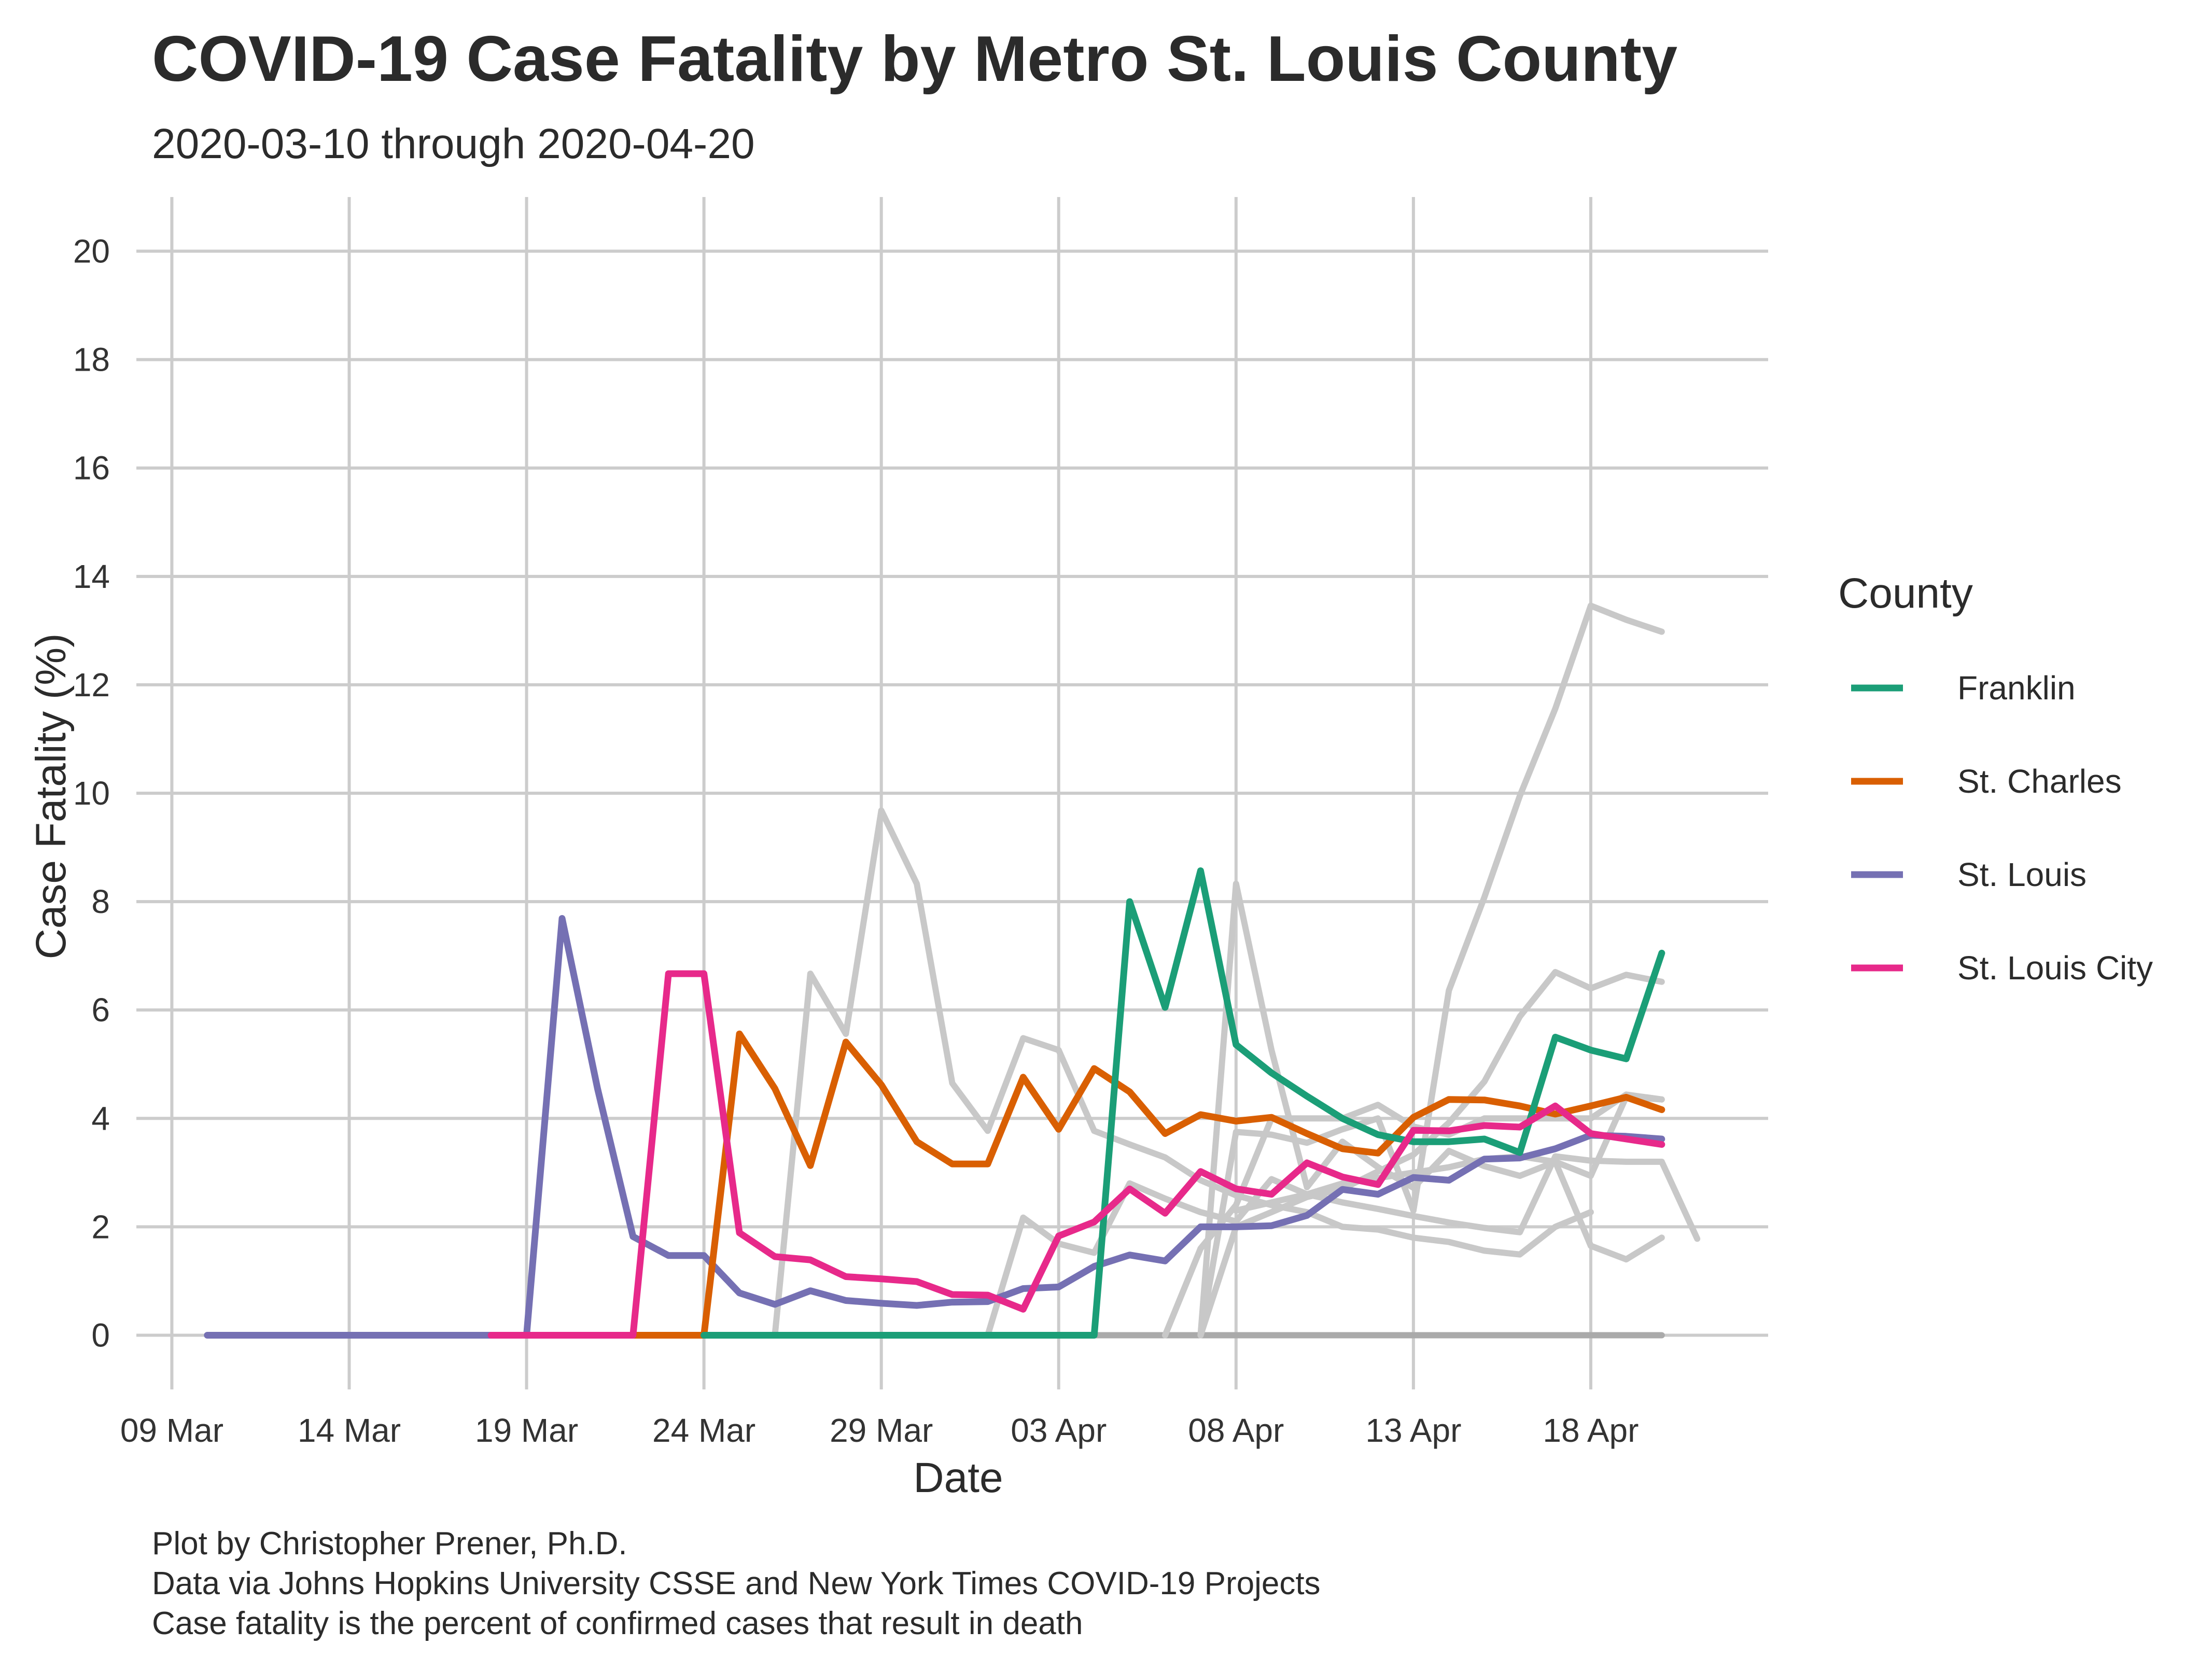 This screenshot has width=2212, height=1659. I want to click on y-tick-label: 2, so click(100, 1226).